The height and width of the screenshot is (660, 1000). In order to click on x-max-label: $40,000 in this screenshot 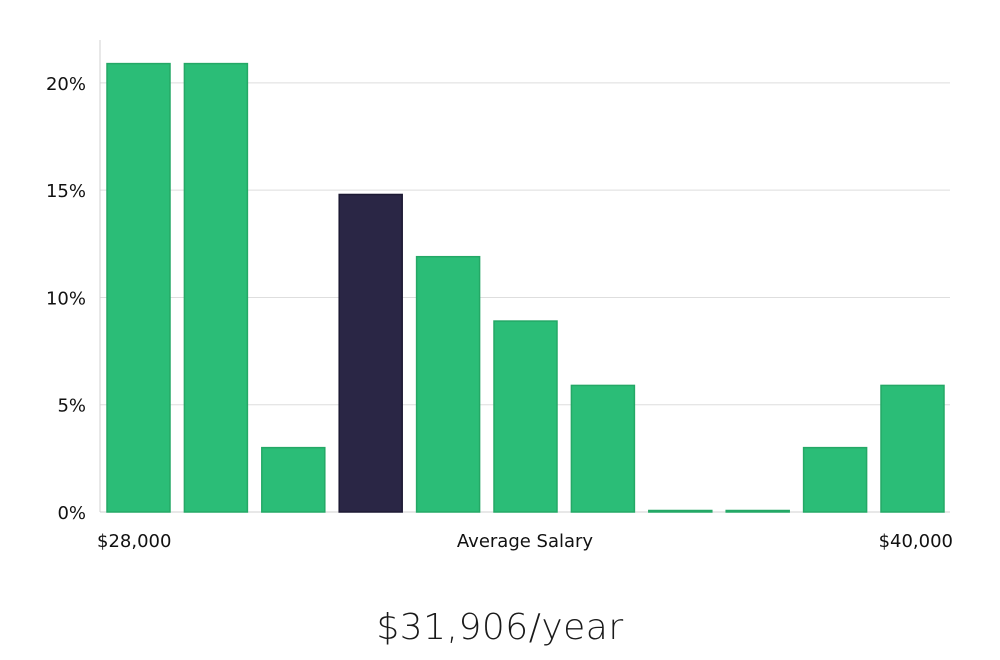, I will do `click(916, 541)`.